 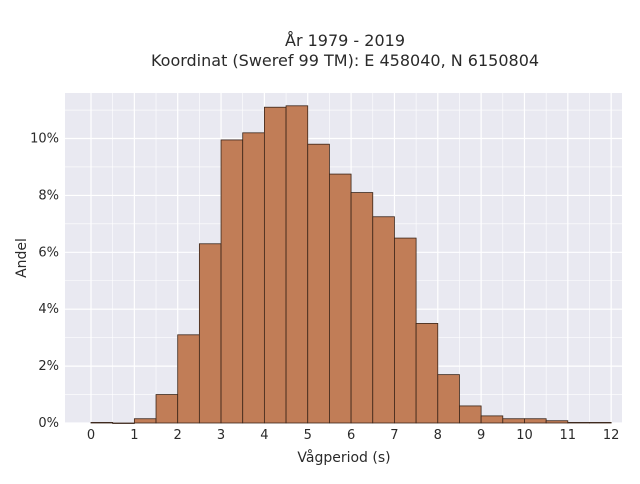 I want to click on y-tick-label: 4%, so click(x=48, y=309).